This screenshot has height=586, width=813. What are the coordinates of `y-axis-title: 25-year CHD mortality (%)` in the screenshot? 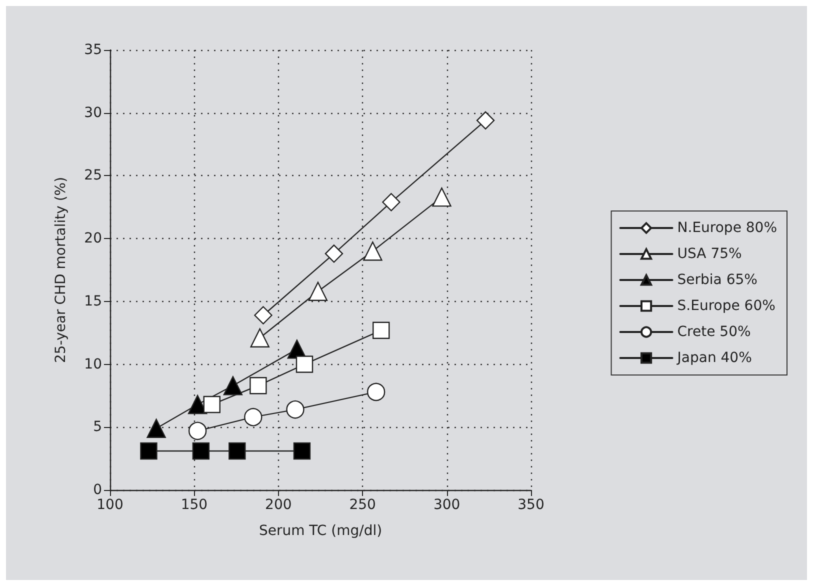 It's located at (61, 270).